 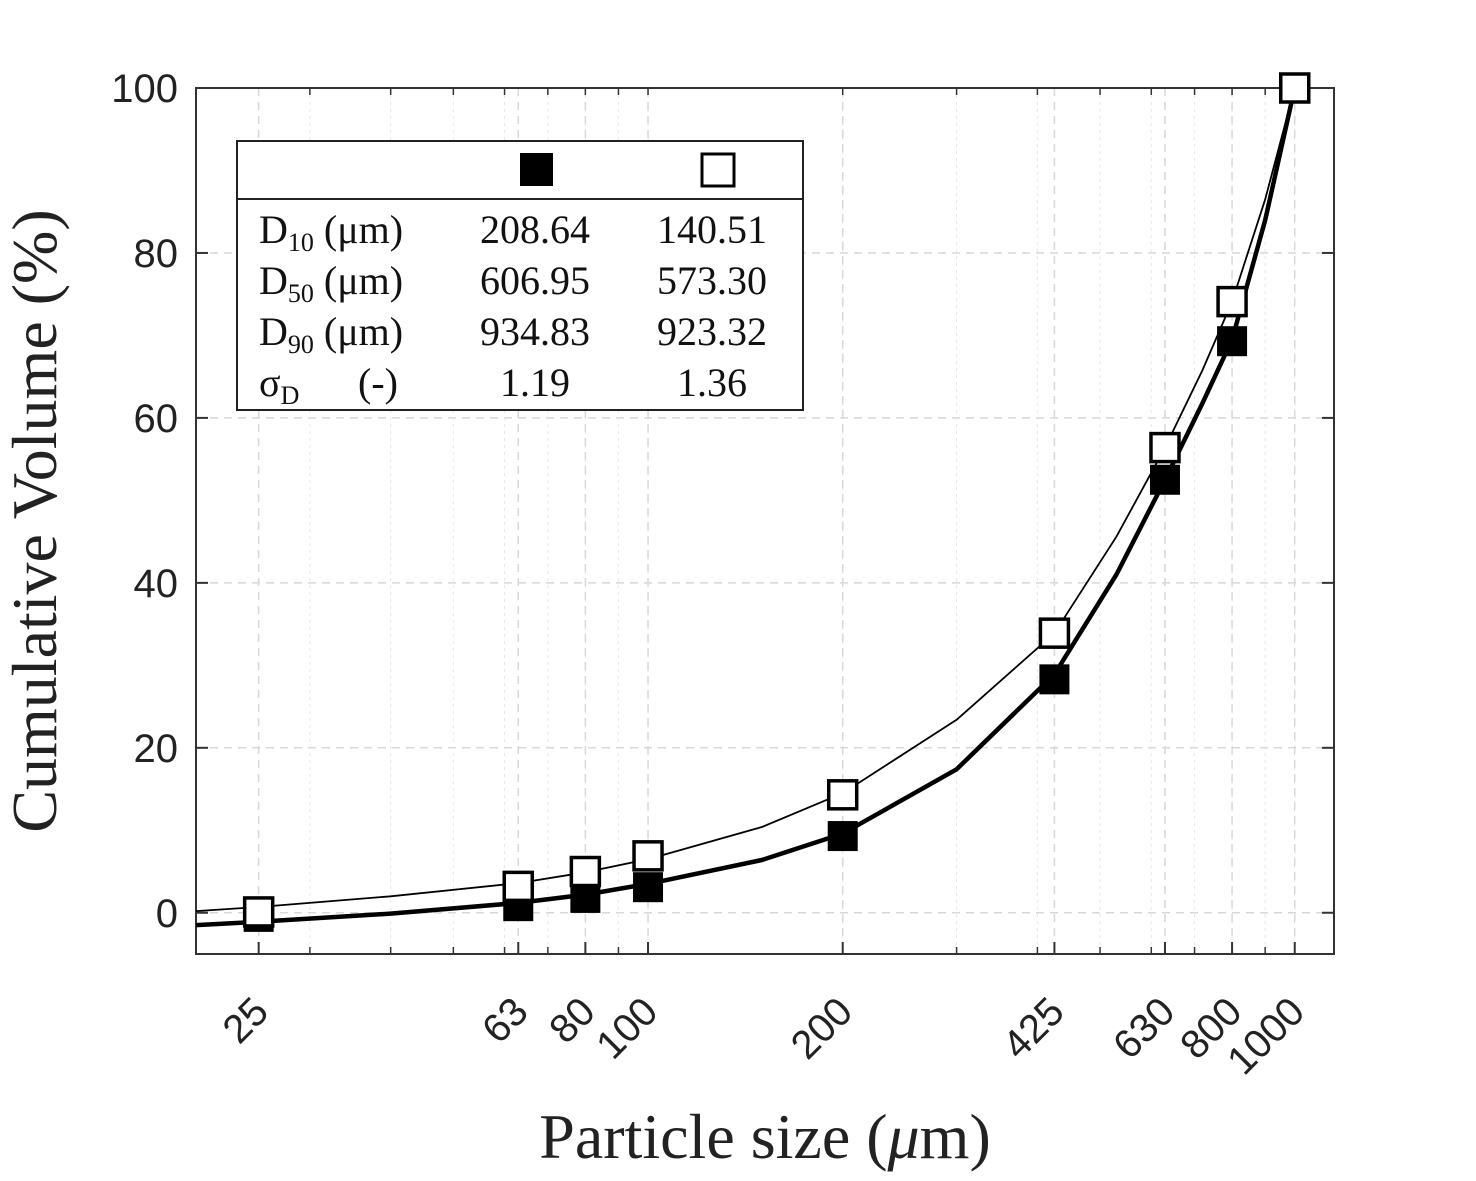 What do you see at coordinates (535, 229) in the screenshot?
I see `table-cell-filled: 208.64` at bounding box center [535, 229].